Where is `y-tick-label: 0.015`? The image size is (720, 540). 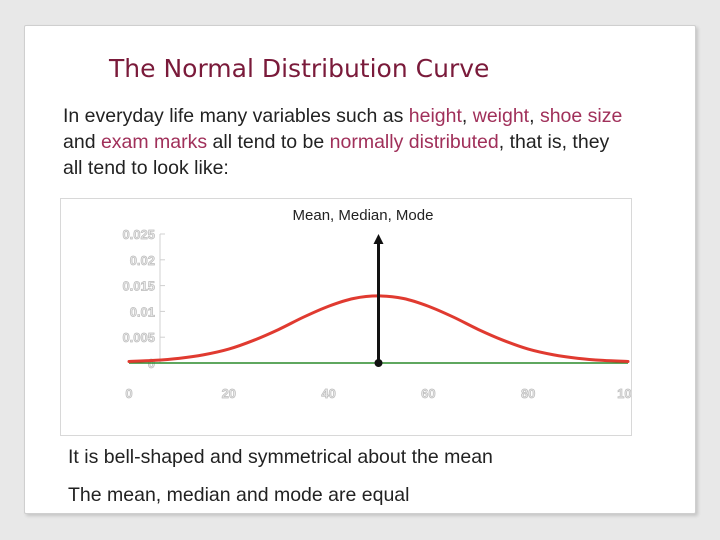 y-tick-label: 0.015 is located at coordinates (138, 286).